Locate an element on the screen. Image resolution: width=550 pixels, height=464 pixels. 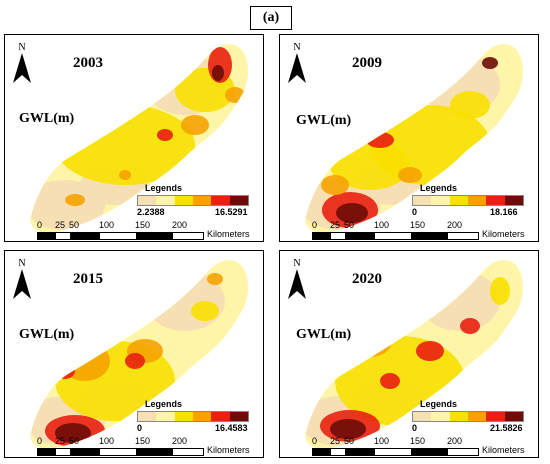
legend-max-value: 21.5826 is located at coordinates (506, 428).